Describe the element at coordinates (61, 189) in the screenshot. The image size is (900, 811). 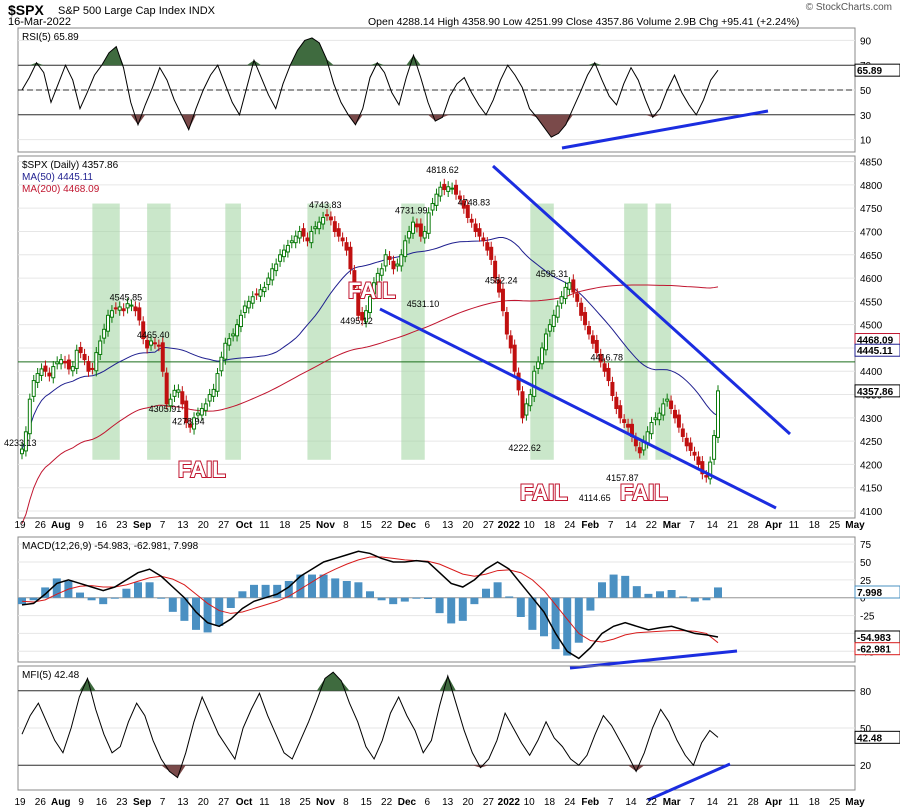
I see `ma200-legend: MA(200) 4468.09` at that location.